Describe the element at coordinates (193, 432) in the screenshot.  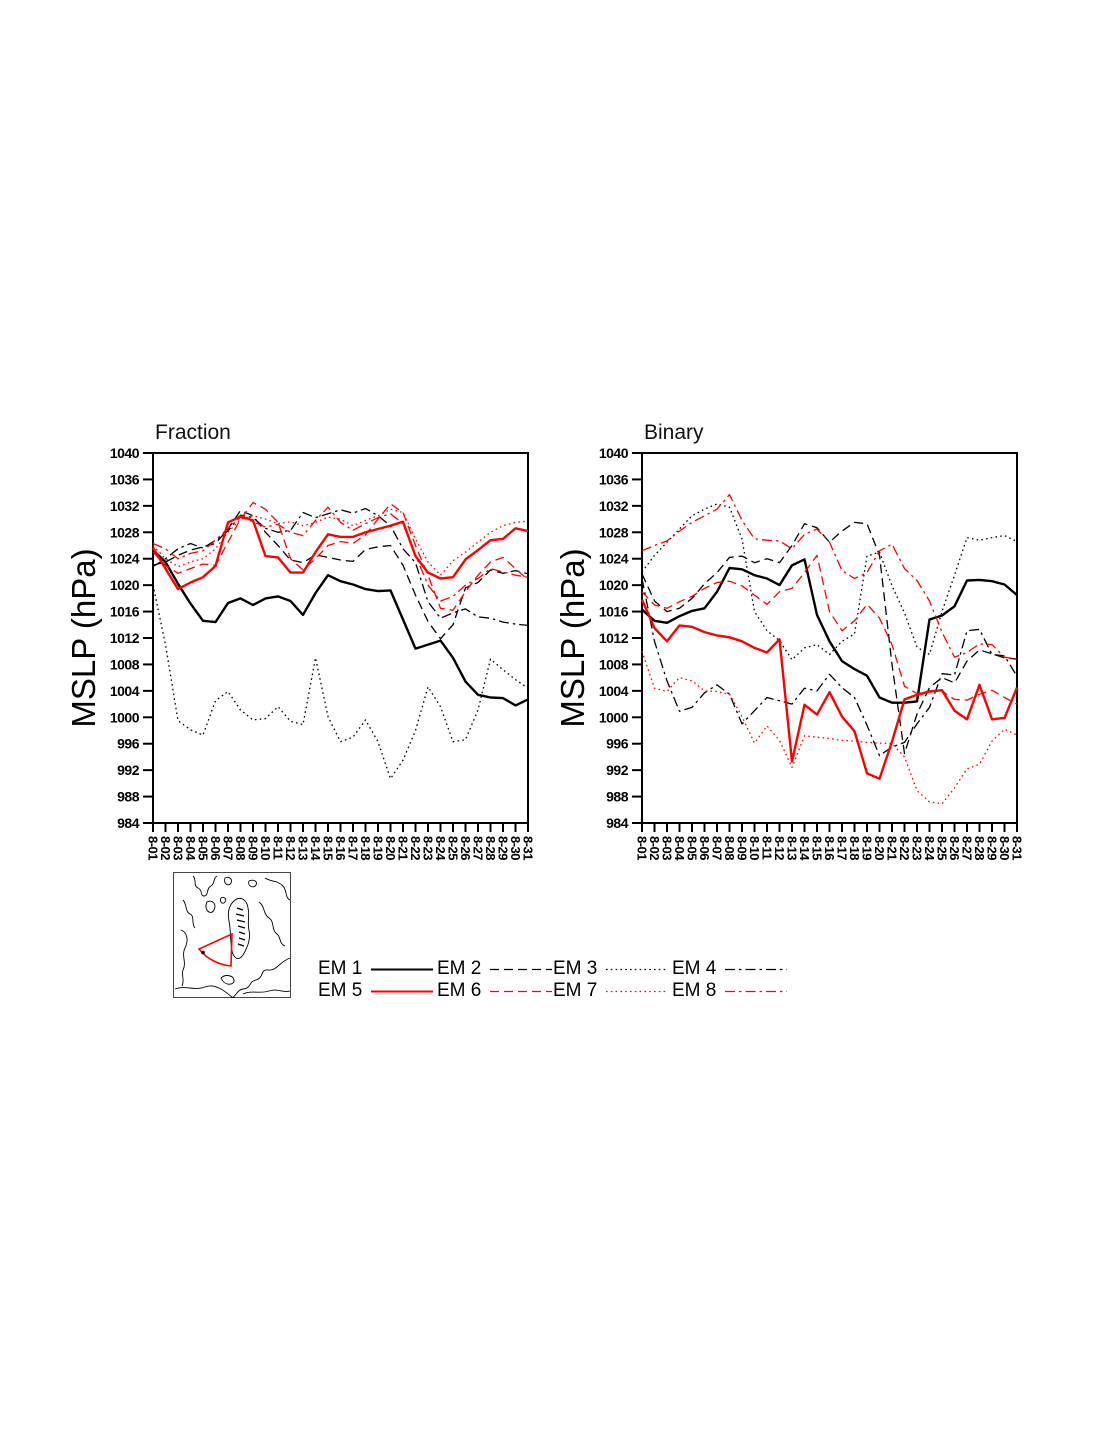
I see `fraction-chart-title: Fraction` at that location.